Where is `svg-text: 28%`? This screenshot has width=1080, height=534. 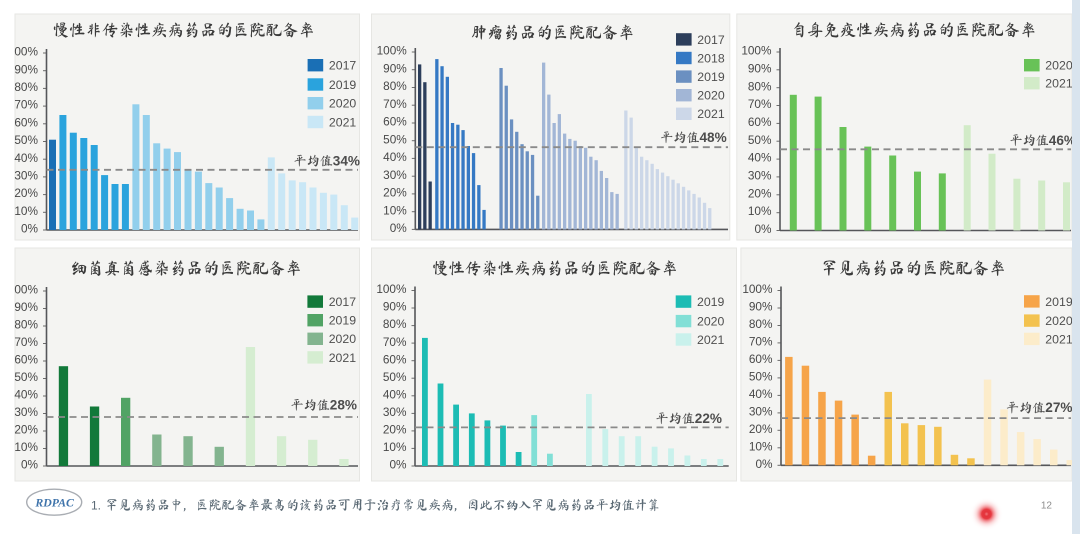
svg-text: 28% is located at coordinates (343, 405).